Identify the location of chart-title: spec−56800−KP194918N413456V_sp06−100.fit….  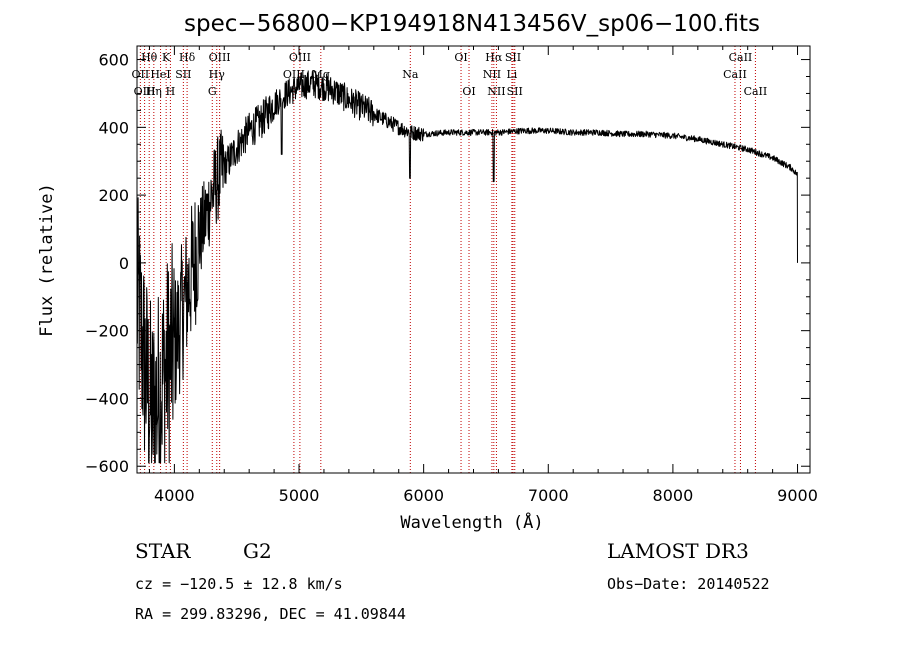
(472, 24).